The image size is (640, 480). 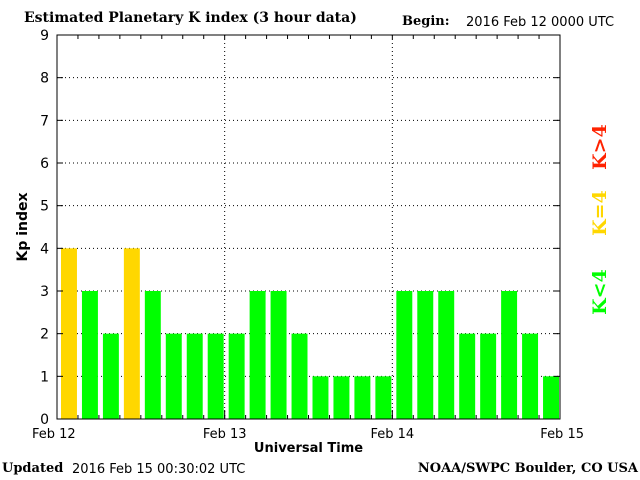 I want to click on y-tick-label: 9, so click(x=44, y=36).